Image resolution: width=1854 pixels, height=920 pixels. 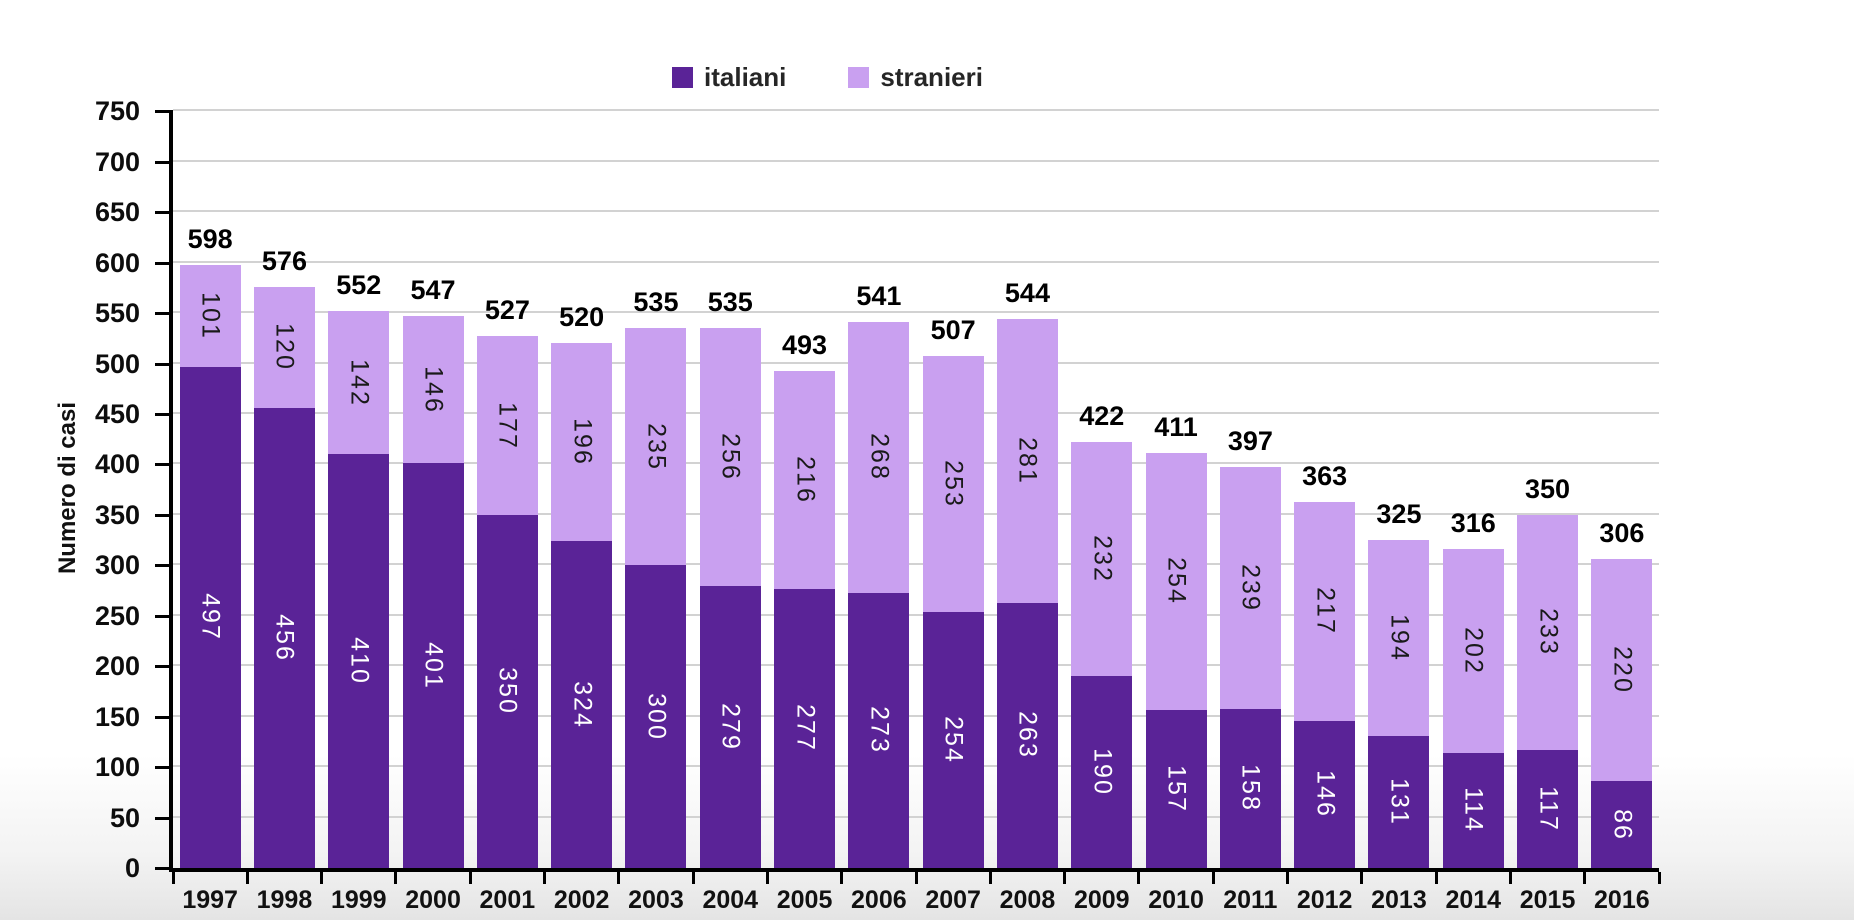 I want to click on bar-segment-italiani-2015, so click(x=1548, y=808).